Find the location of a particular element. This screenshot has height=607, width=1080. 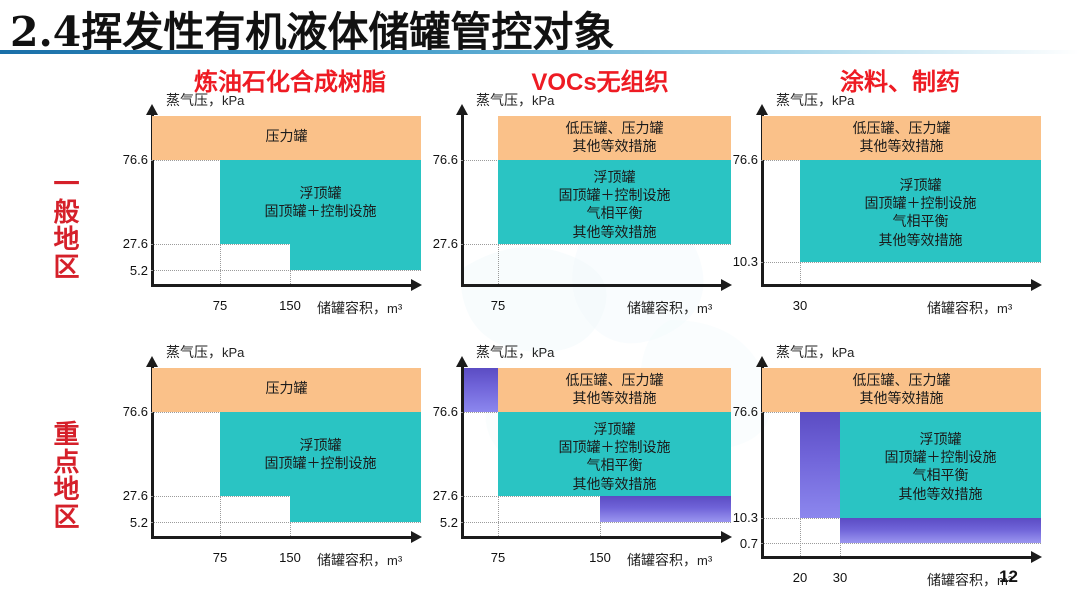

row-label-char: 一 is located at coordinates (67, 185).